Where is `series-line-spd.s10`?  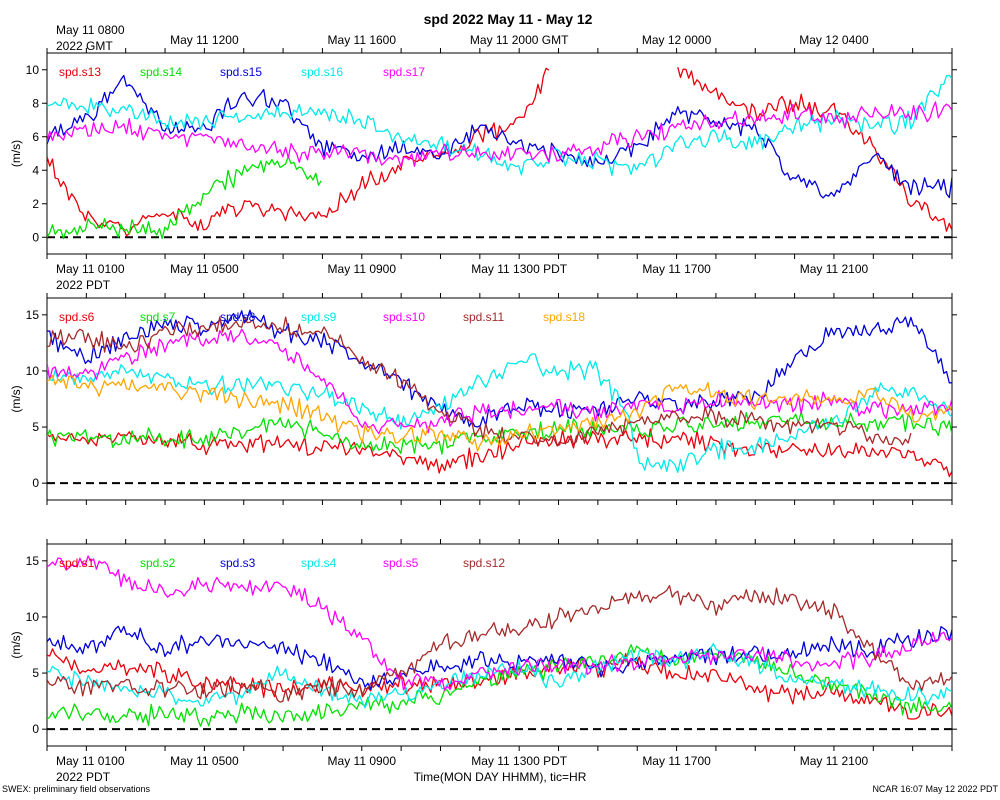
series-line-spd.s10 is located at coordinates (499, 381).